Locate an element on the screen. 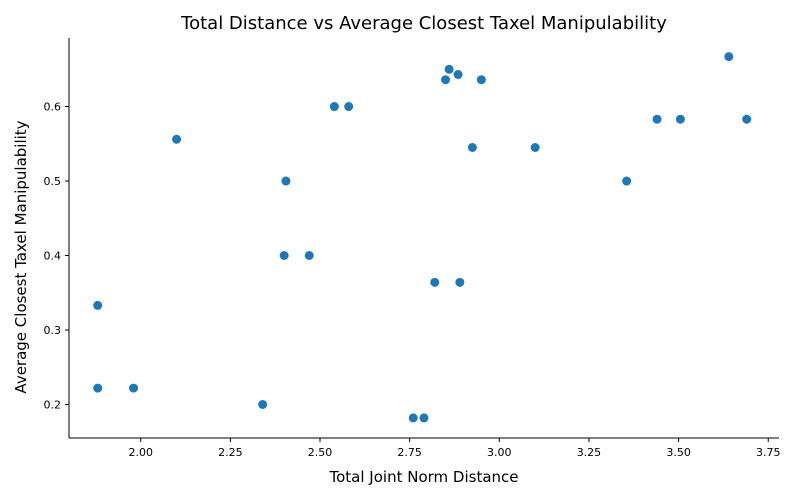 The width and height of the screenshot is (800, 500). y-tick-label: 0.4 is located at coordinates (53, 256).